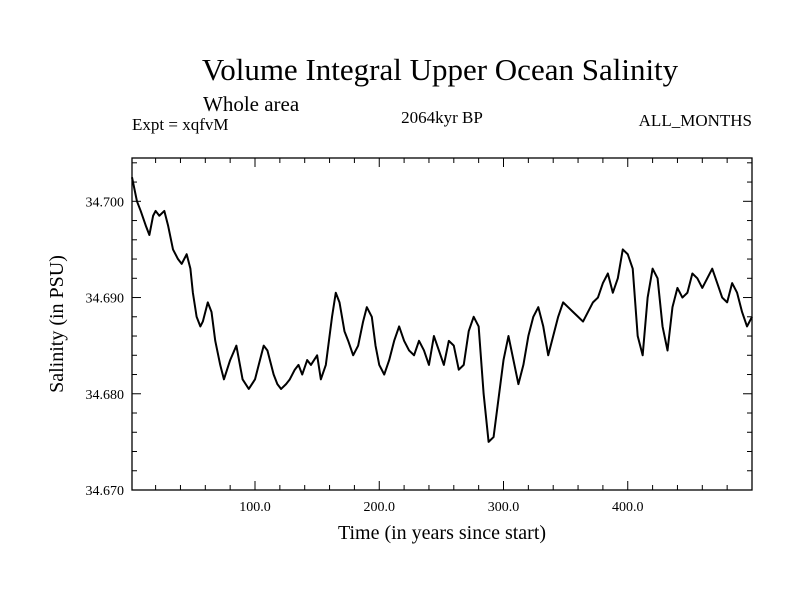 This screenshot has height=600, width=800. Describe the element at coordinates (251, 104) in the screenshot. I see `chart-subtitle: Whole area` at that location.